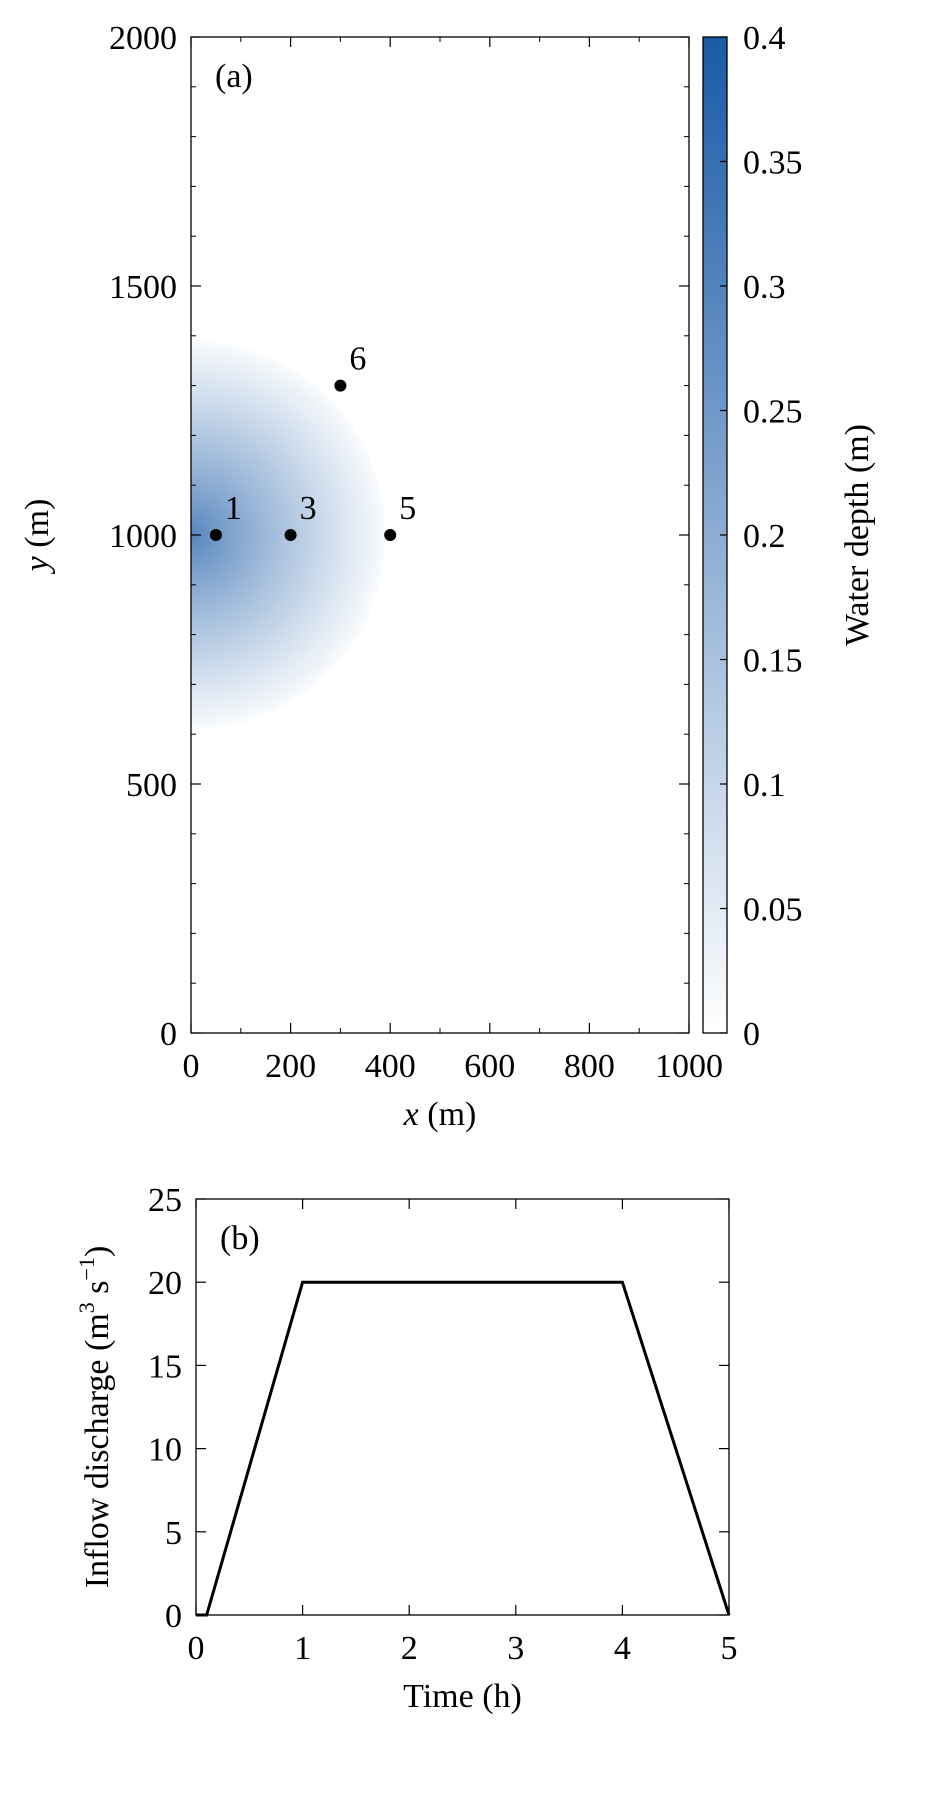  Describe the element at coordinates (729, 1648) in the screenshot. I see `x-tick-label: 5` at that location.